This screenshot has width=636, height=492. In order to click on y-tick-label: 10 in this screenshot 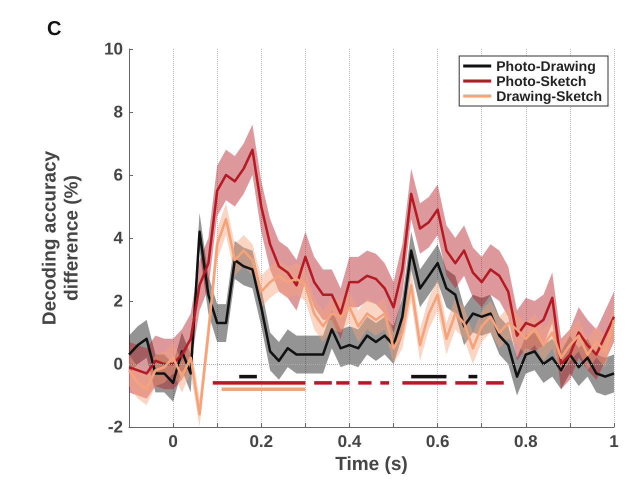, I will do `click(113, 49)`.